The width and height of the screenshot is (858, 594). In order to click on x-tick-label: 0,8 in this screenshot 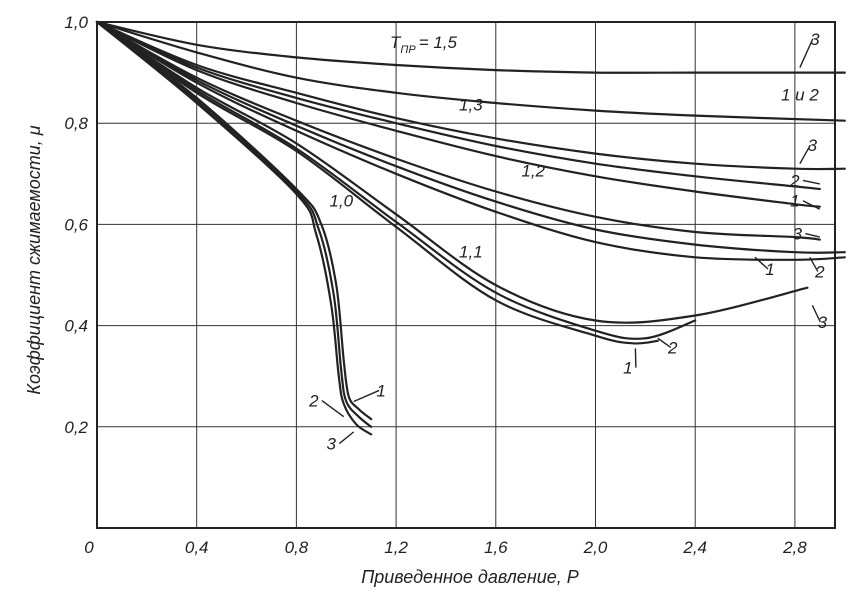, I will do `click(297, 547)`.